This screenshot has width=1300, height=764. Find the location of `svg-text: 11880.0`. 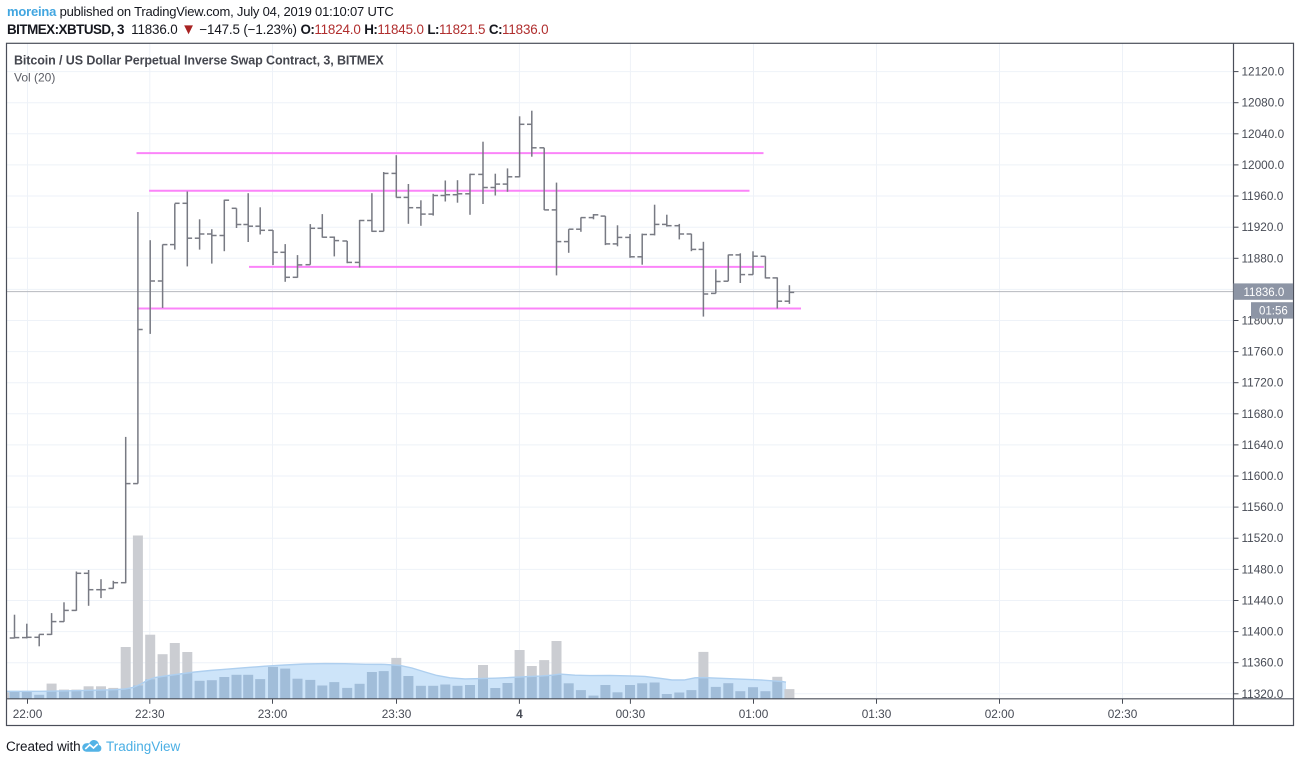

svg-text: 11880.0 is located at coordinates (1263, 258).